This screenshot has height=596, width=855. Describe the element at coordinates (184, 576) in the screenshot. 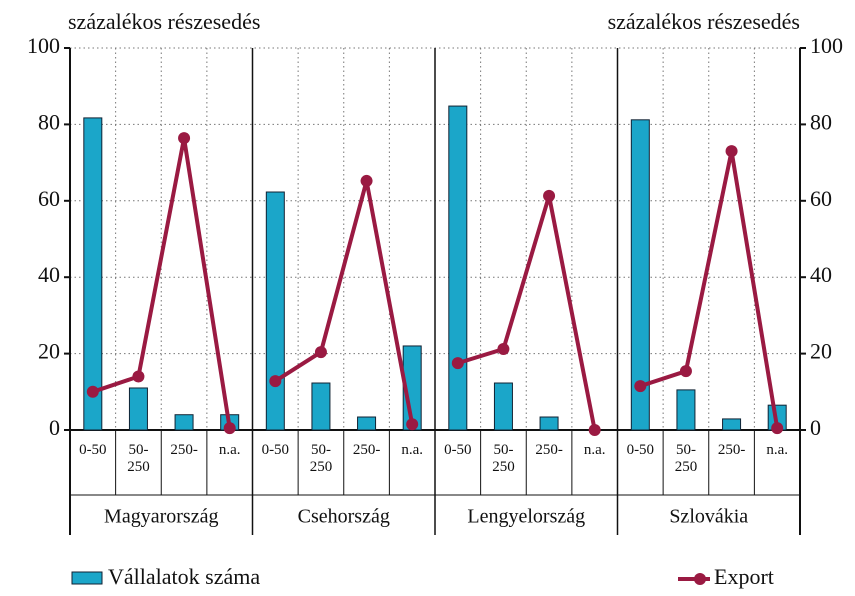

I see `legend-label: Vállalatok száma` at that location.